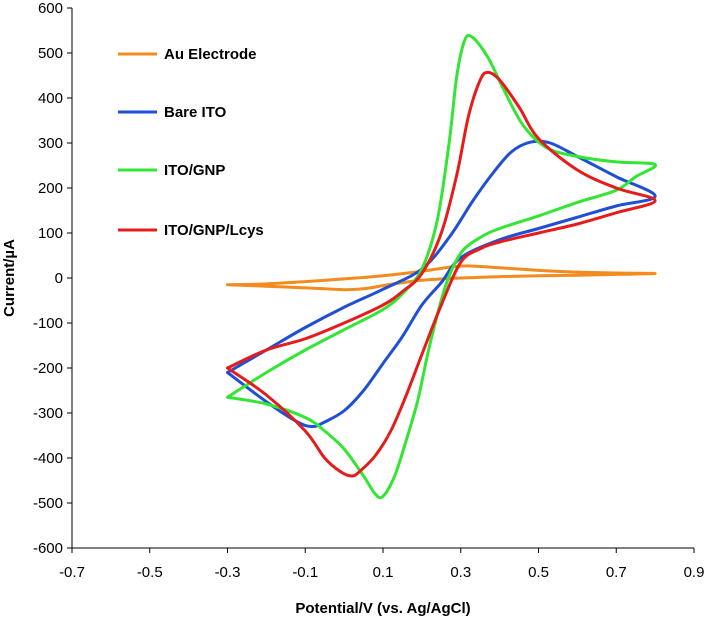 Image resolution: width=708 pixels, height=622 pixels. Describe the element at coordinates (460, 572) in the screenshot. I see `x-tick-label: 0.3` at that location.